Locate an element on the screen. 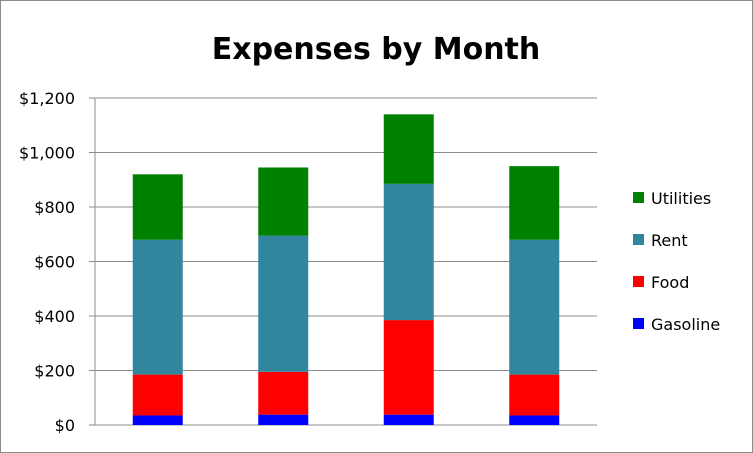  legend-label-food: Food is located at coordinates (670, 282).